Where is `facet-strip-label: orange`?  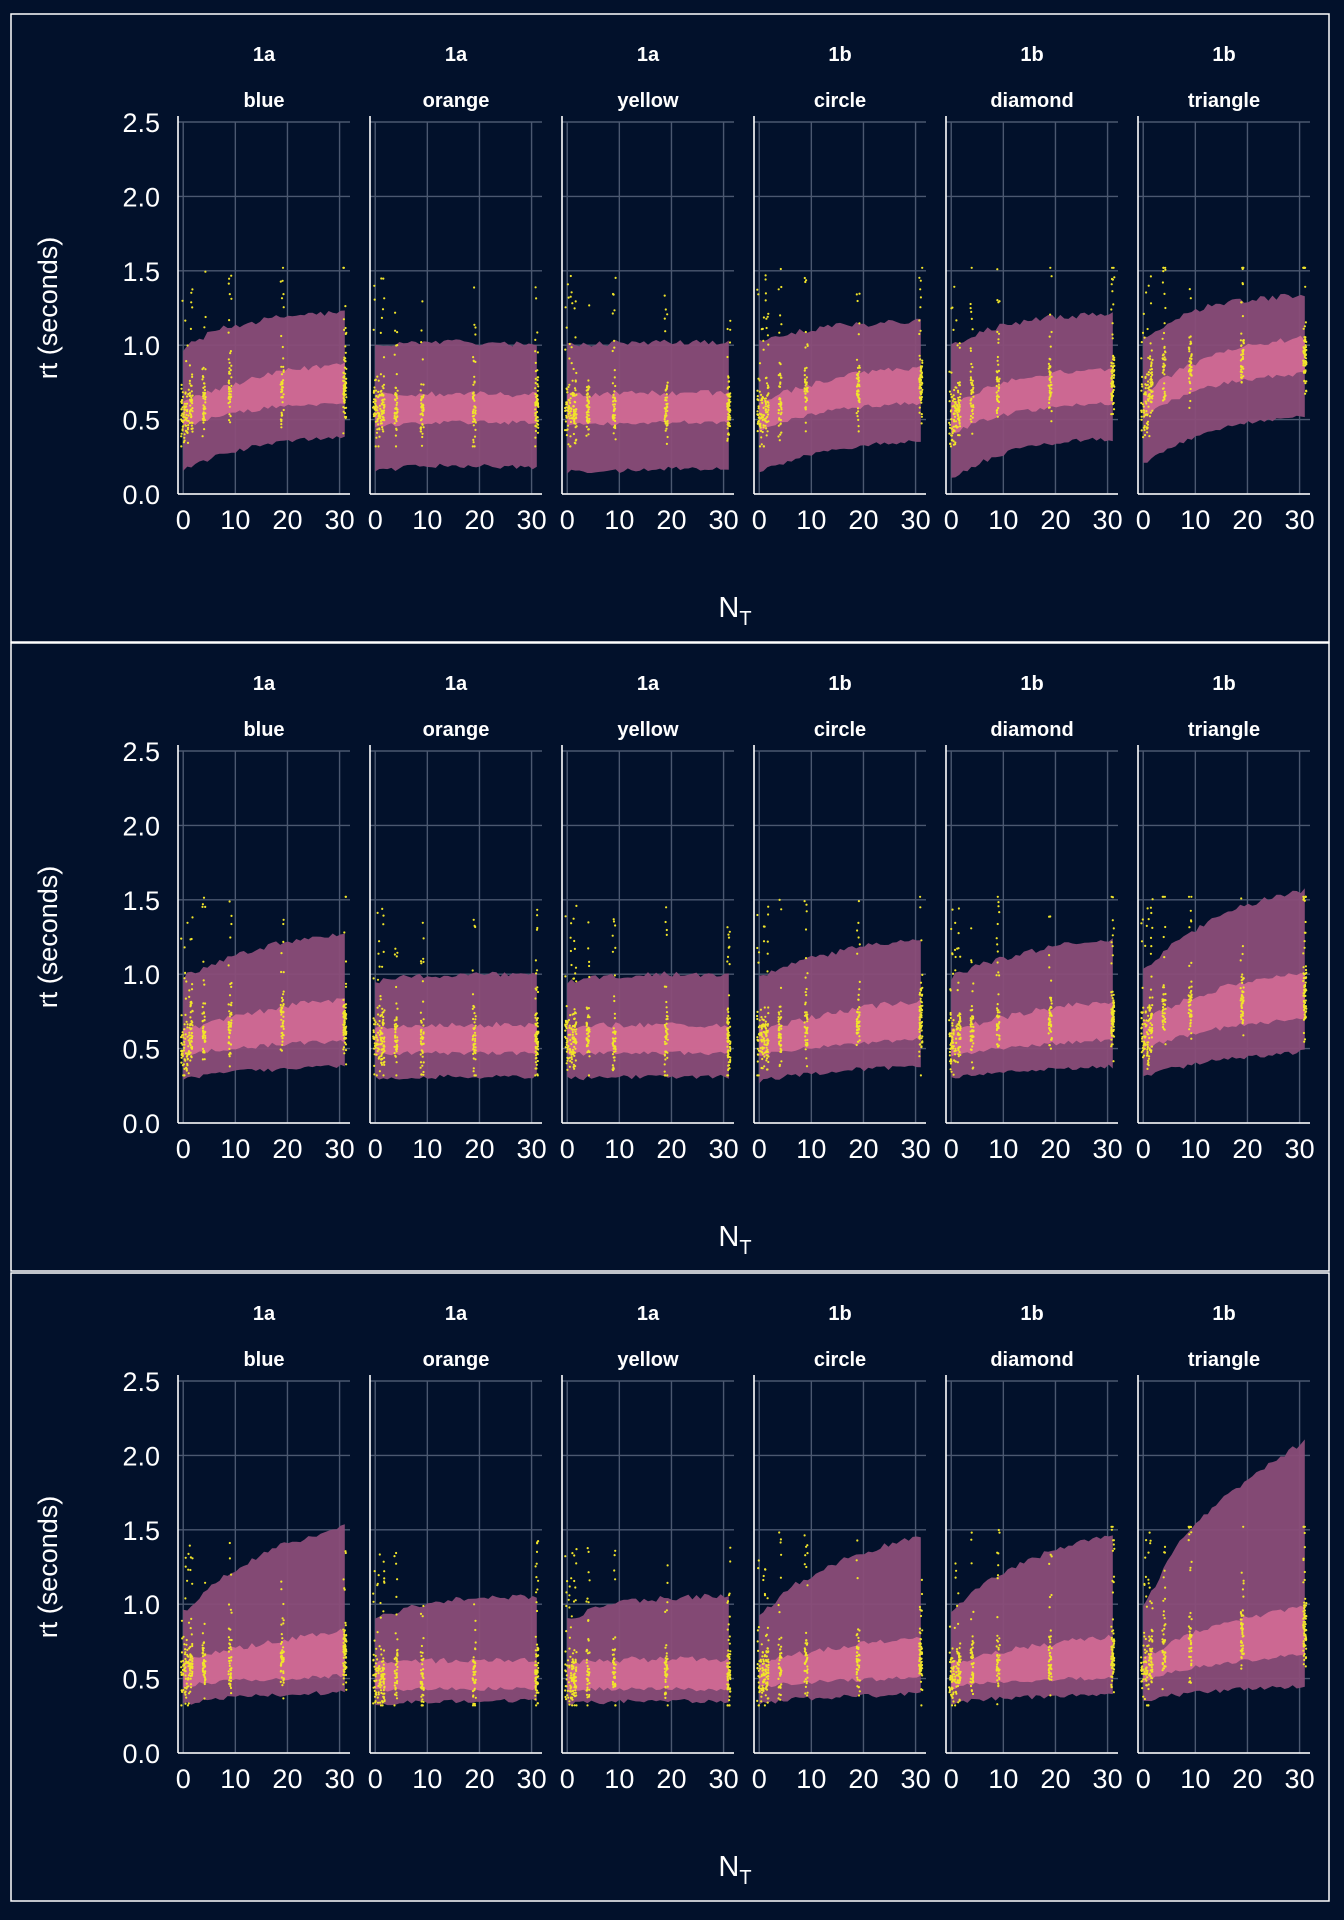 facet-strip-label: orange is located at coordinates (456, 730).